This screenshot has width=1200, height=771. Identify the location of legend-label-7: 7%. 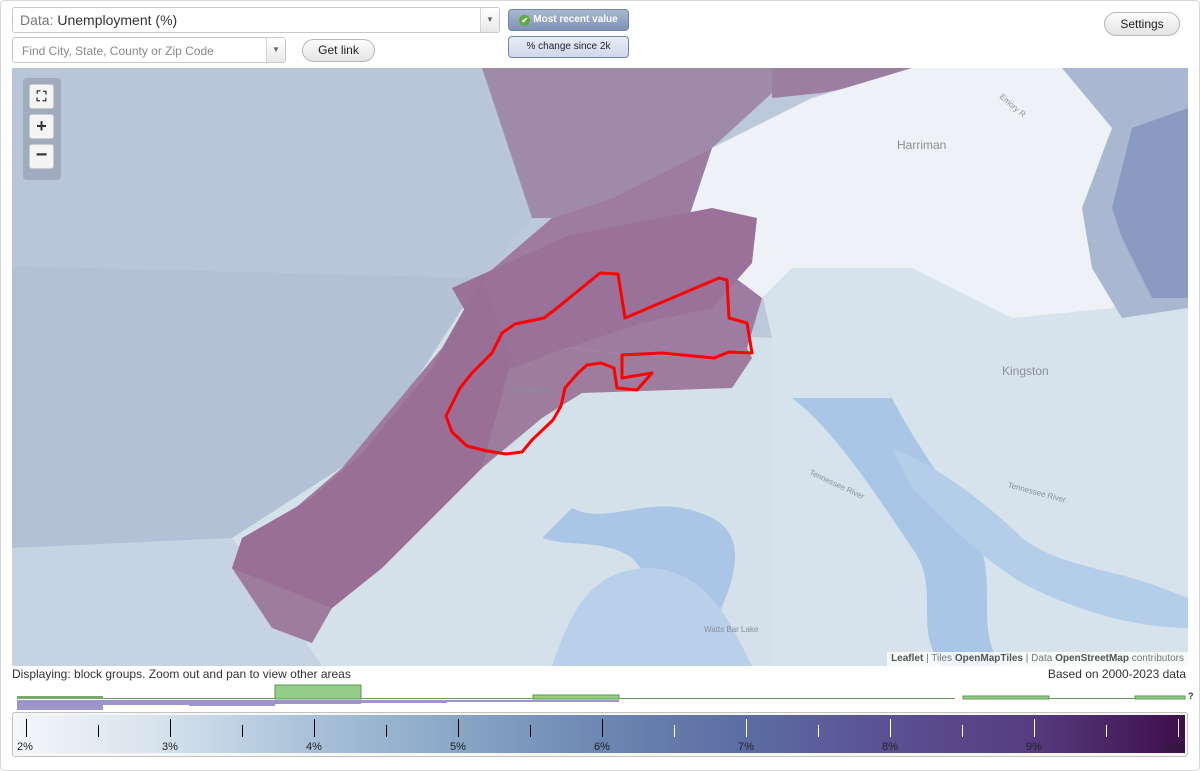
(746, 747).